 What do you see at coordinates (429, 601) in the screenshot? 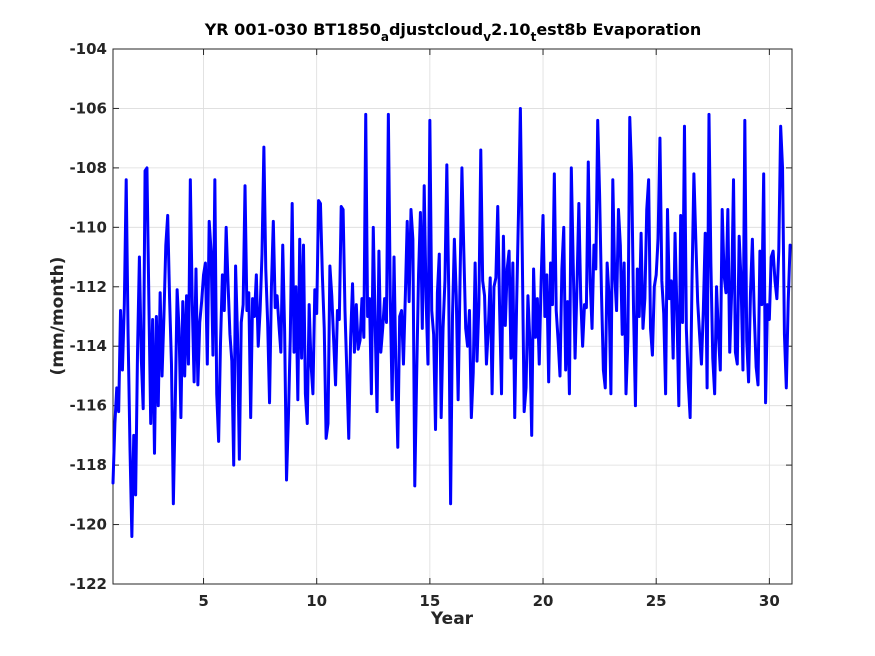
I see `x-tick-label: 15` at bounding box center [429, 601].